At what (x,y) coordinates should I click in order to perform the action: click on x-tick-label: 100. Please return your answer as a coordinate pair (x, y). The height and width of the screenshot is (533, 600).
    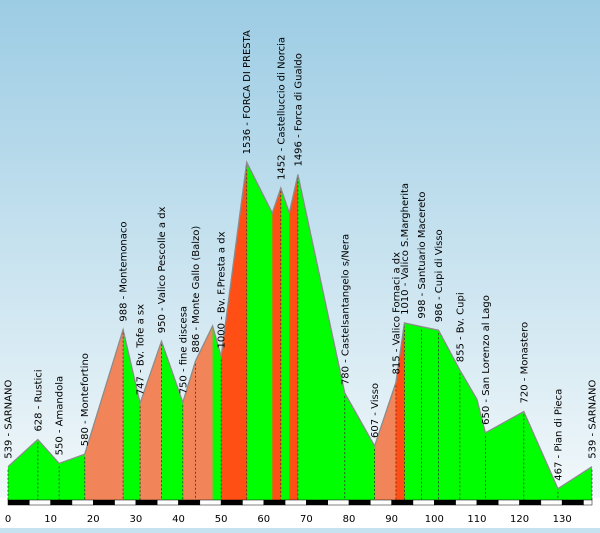
    Looking at the image, I should click on (434, 519).